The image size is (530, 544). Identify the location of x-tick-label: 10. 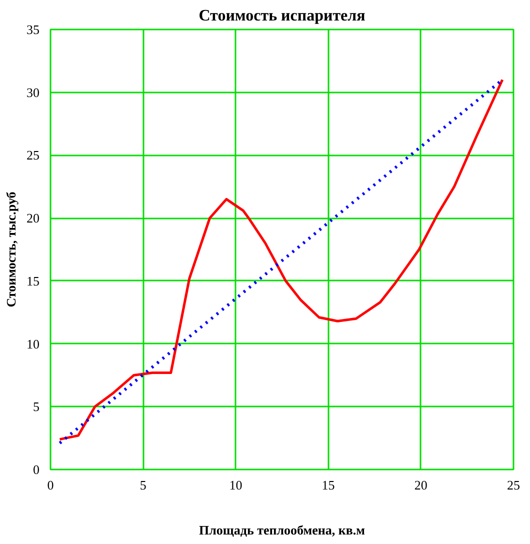
(235, 485).